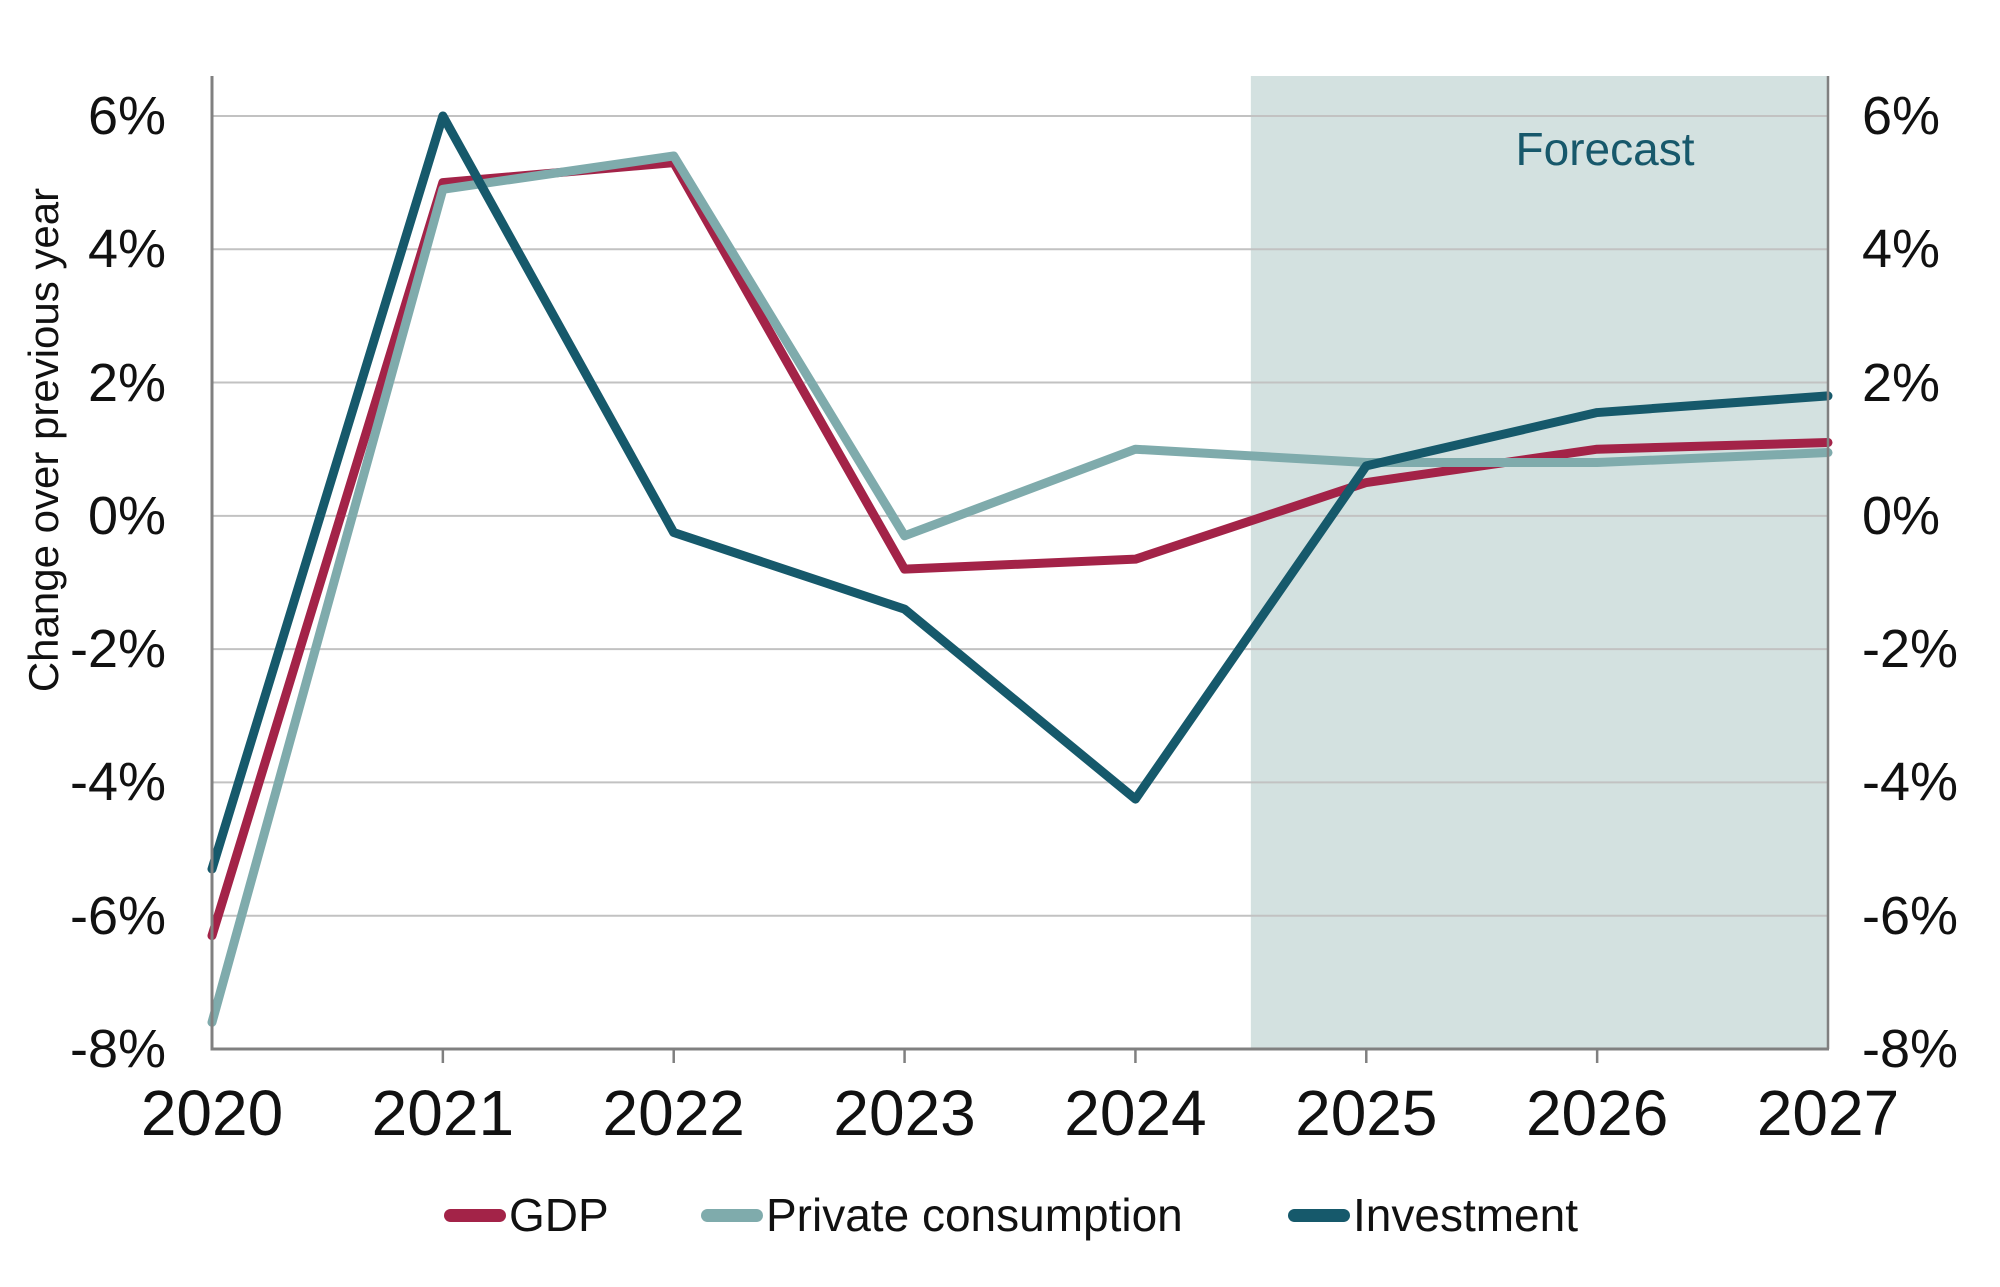 The width and height of the screenshot is (2000, 1287). I want to click on y-tick-label-left--4%: -4%, so click(117, 782).